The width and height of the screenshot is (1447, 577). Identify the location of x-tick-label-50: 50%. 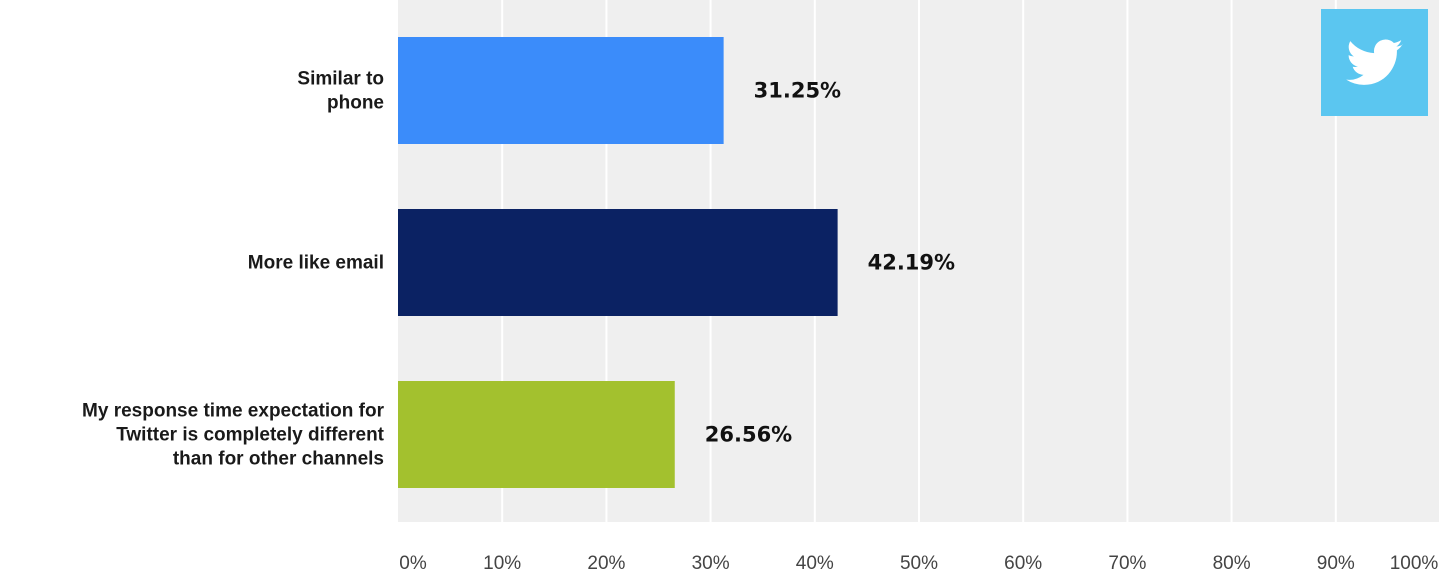
(919, 563).